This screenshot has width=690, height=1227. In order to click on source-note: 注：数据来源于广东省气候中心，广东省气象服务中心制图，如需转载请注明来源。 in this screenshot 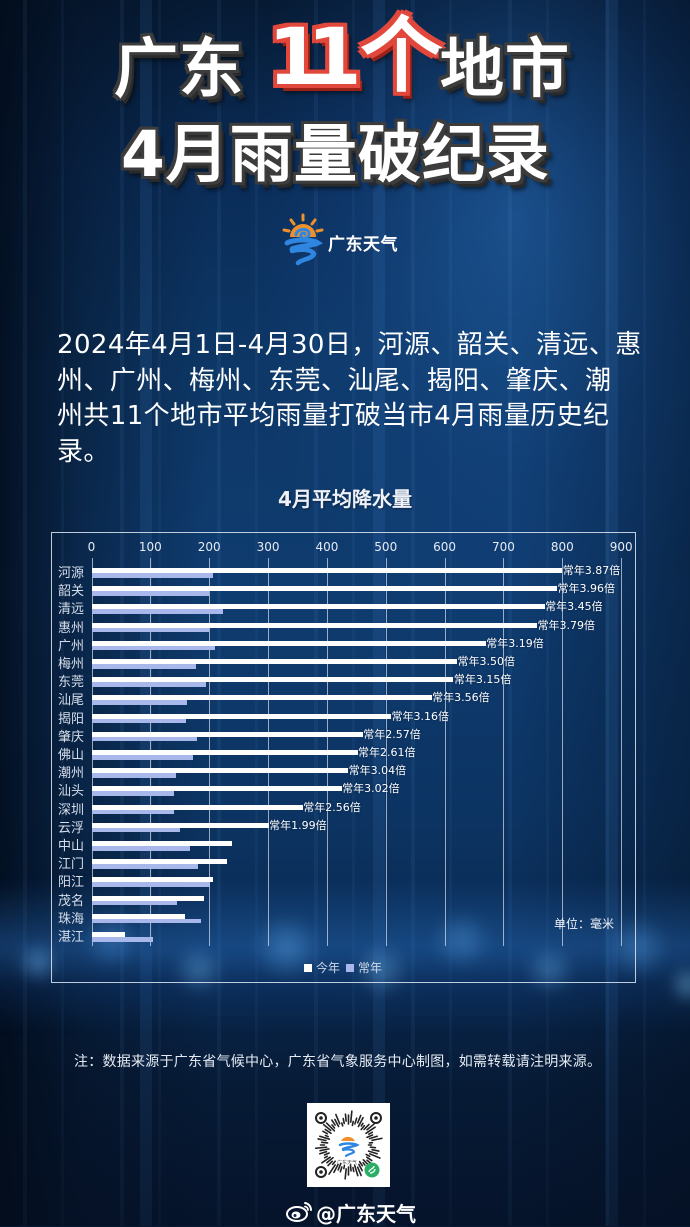, I will do `click(337, 1061)`.